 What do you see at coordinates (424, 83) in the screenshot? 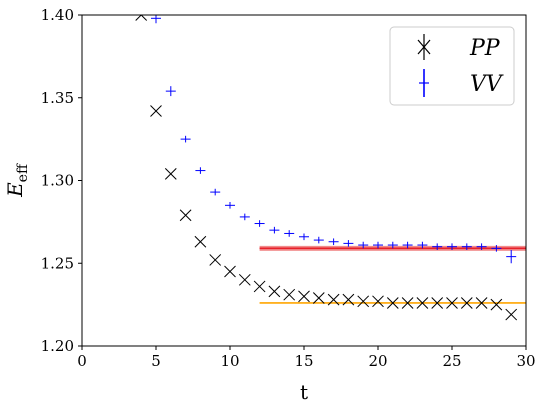
I see `legend-marker-vv` at bounding box center [424, 83].